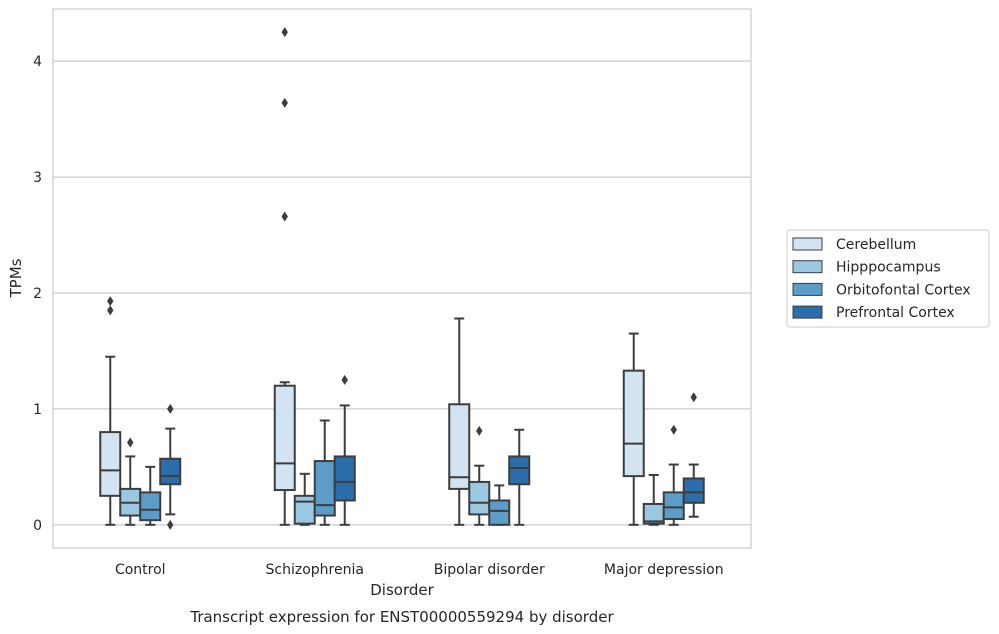 Image resolution: width=999 pixels, height=634 pixels. I want to click on y-tick-label: 2, so click(37, 294).